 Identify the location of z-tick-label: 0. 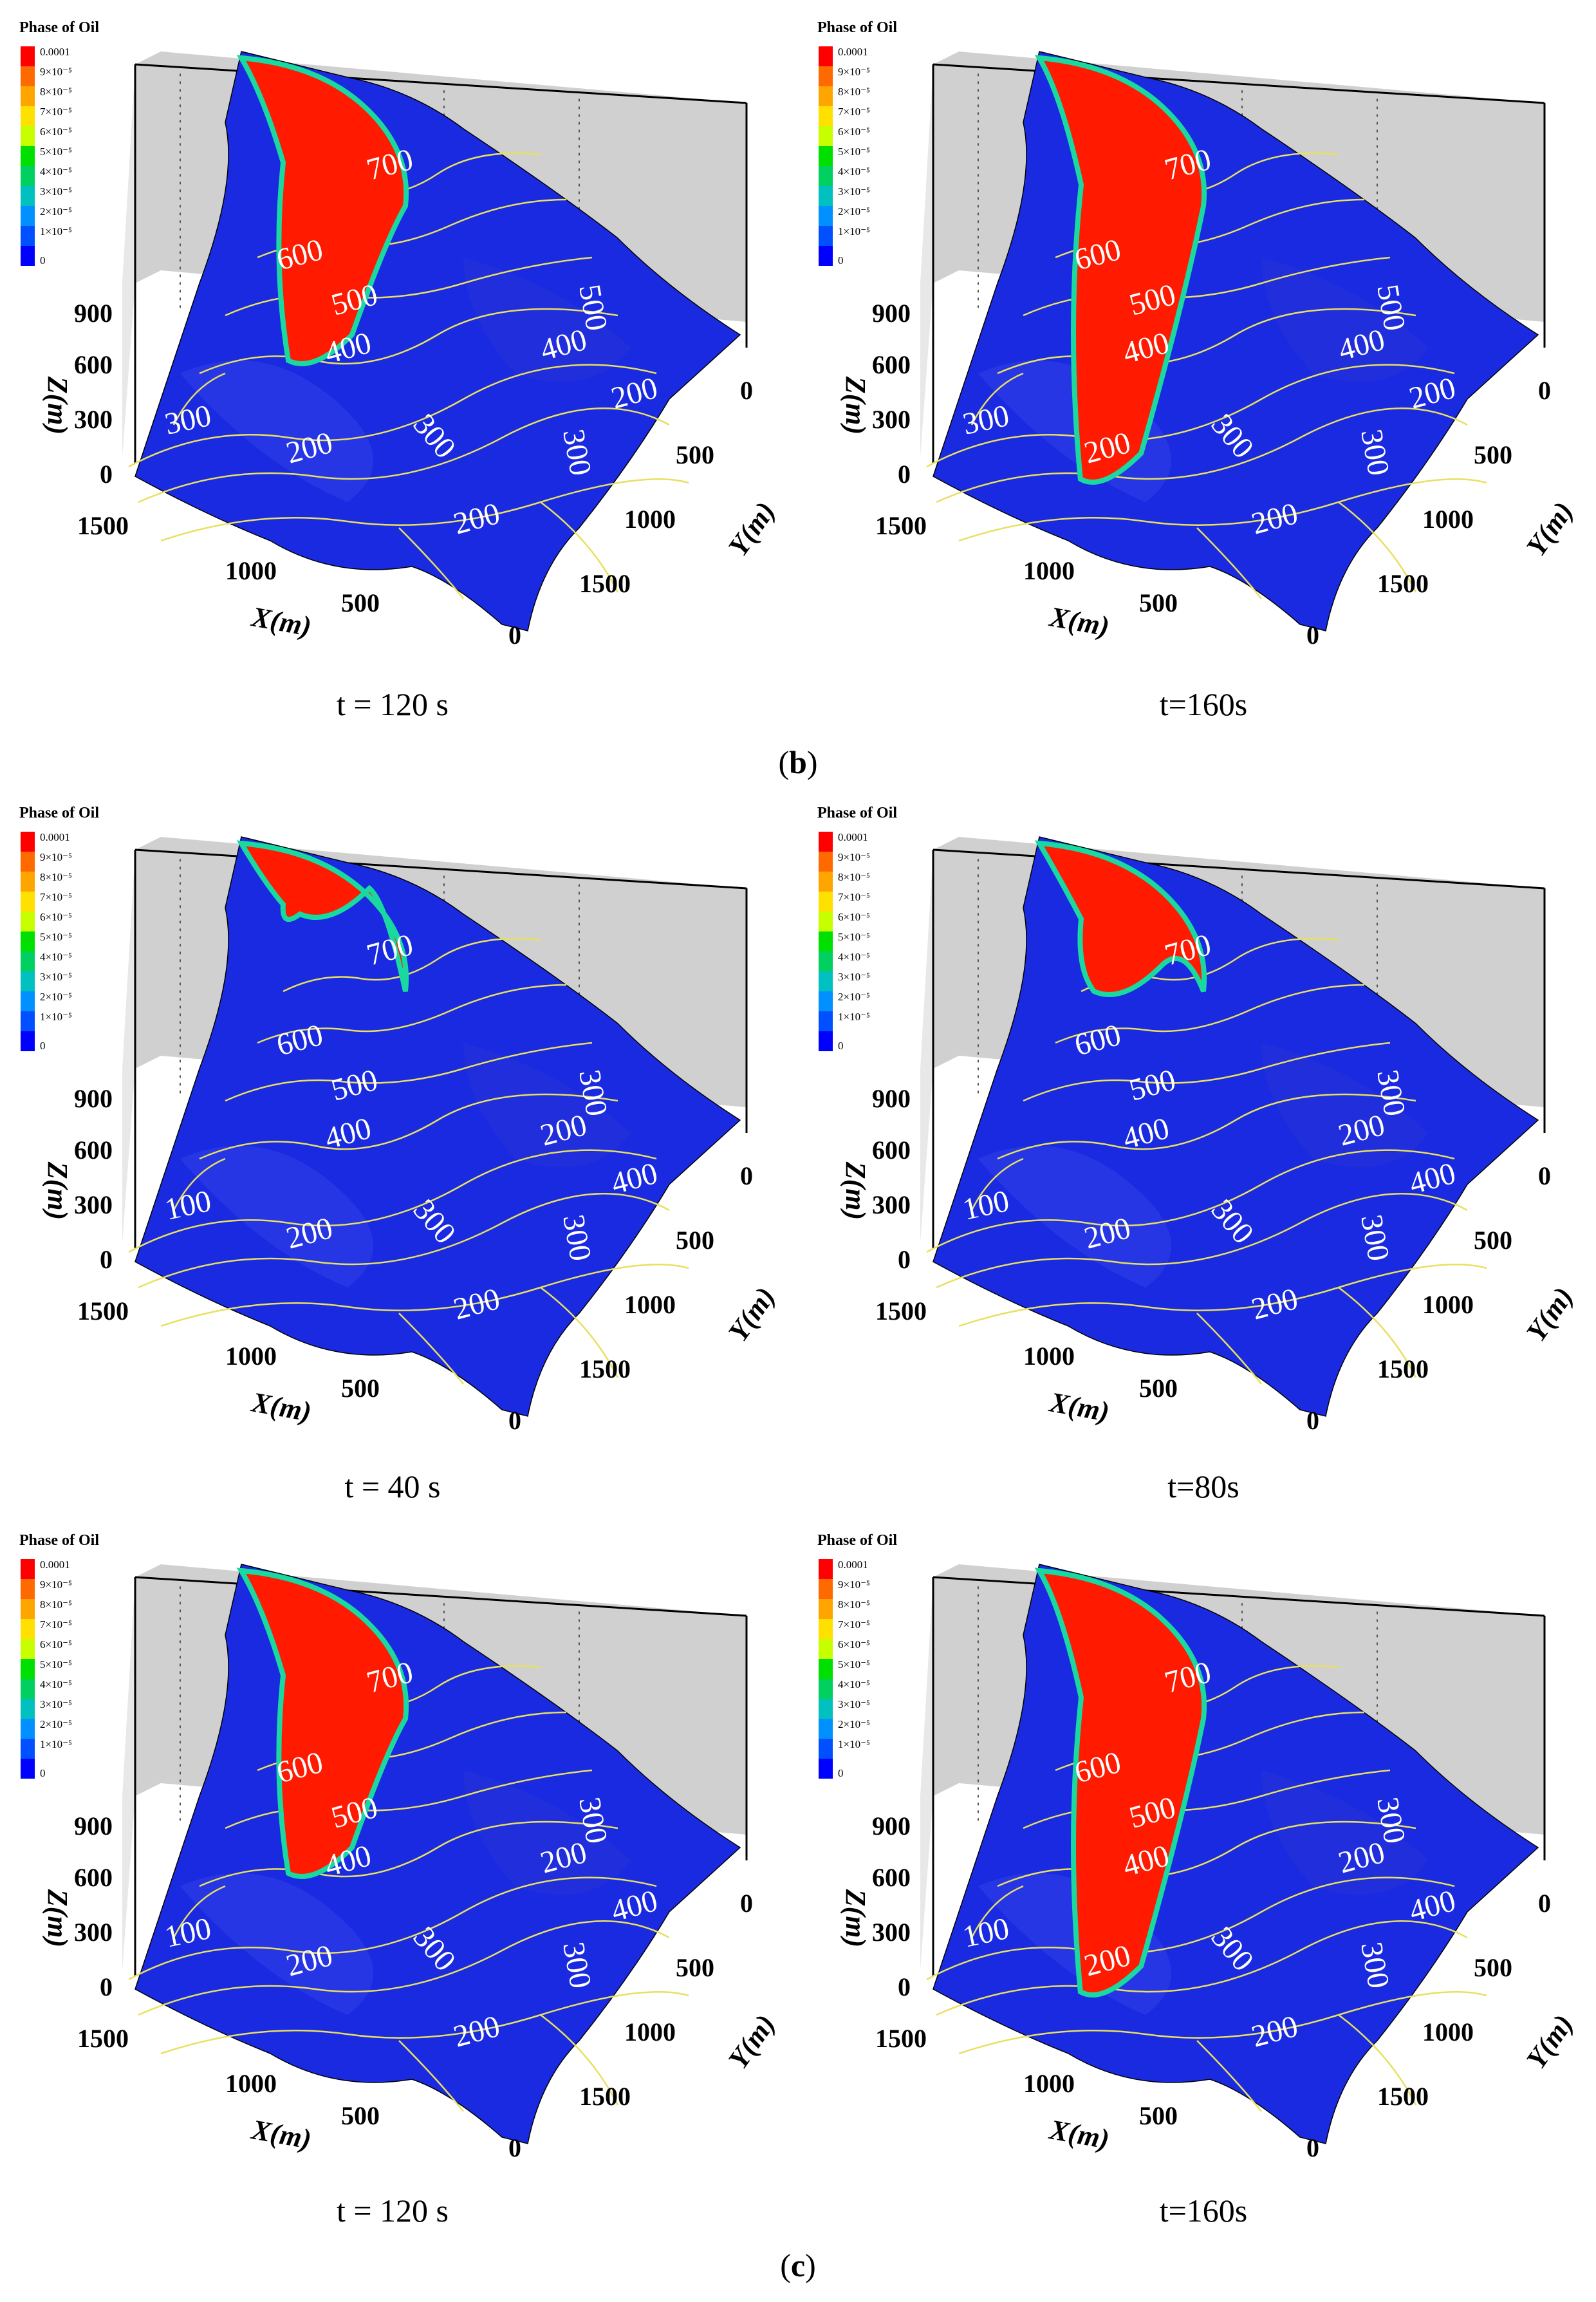
(904, 1259).